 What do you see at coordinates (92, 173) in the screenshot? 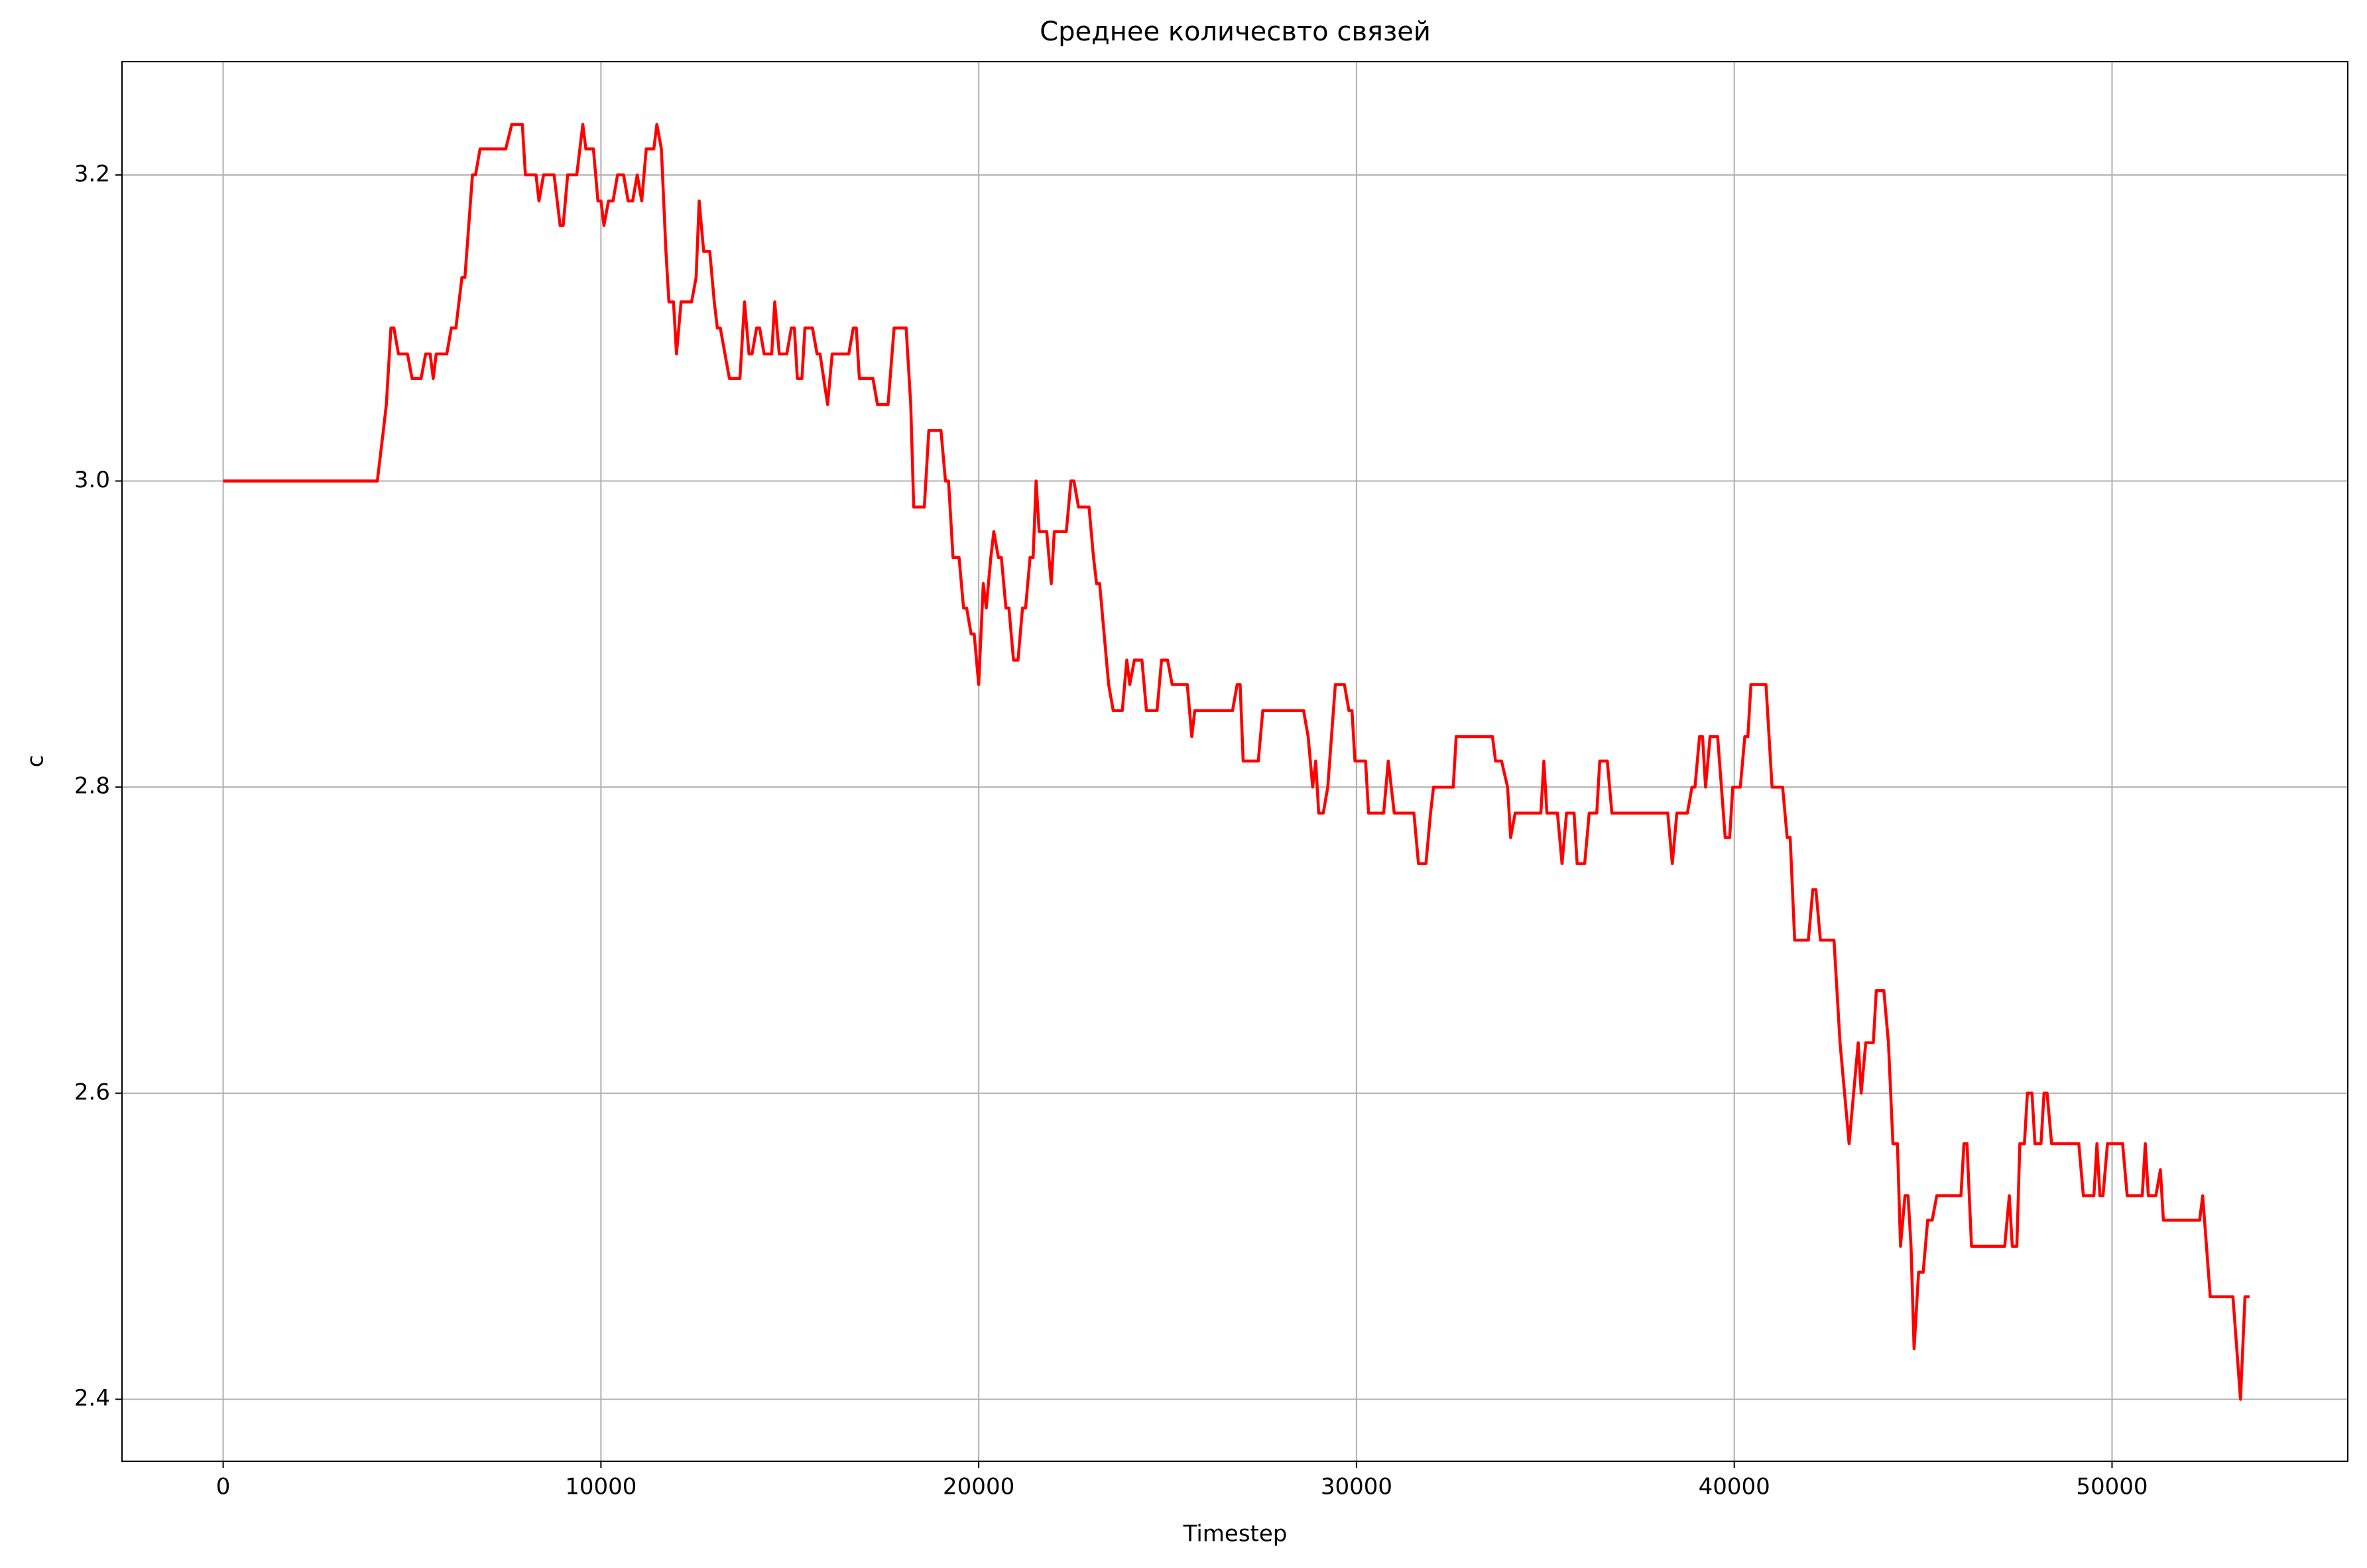
I see `y-tick-label: 3.2` at bounding box center [92, 173].